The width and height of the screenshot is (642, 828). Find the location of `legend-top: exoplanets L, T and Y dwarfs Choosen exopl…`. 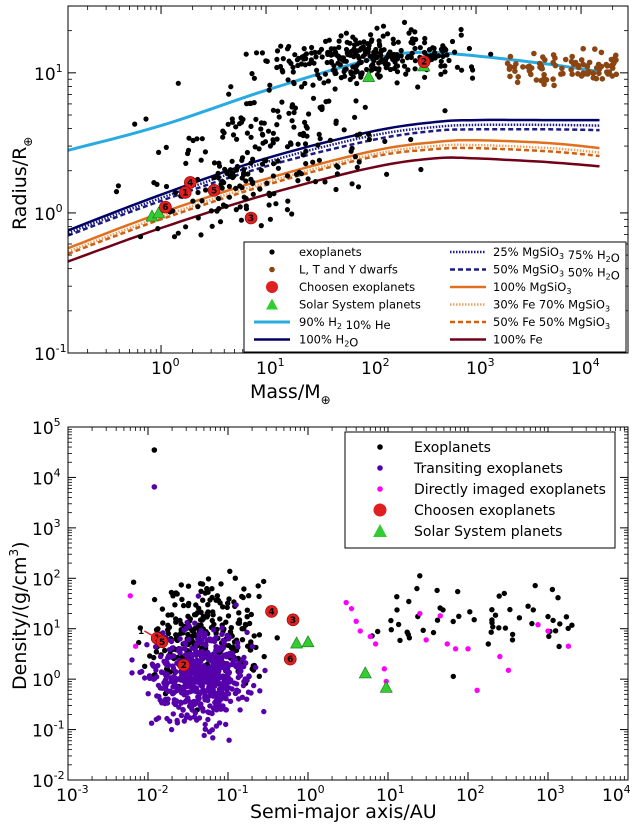

legend-top: exoplanets L, T and Y dwarfs Choosen exopl… is located at coordinates (435, 297).